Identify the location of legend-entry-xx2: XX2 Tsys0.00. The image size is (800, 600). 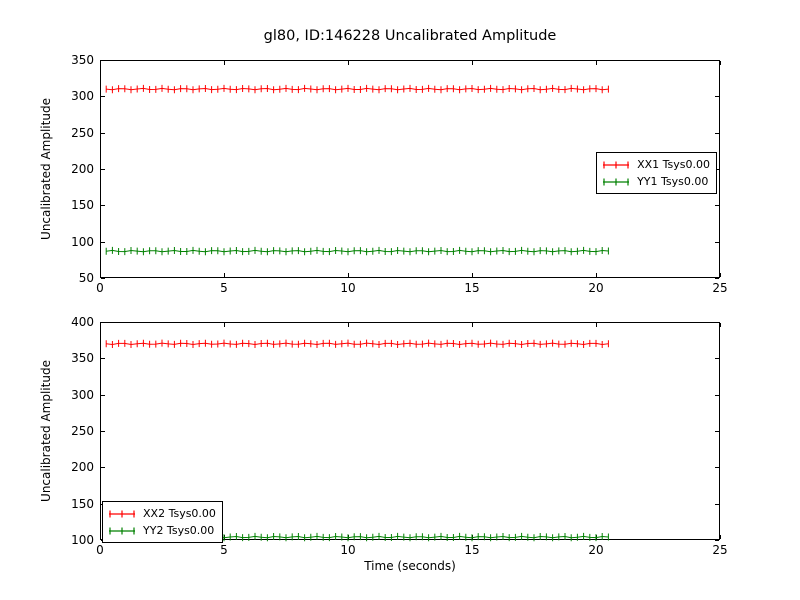
(161, 513).